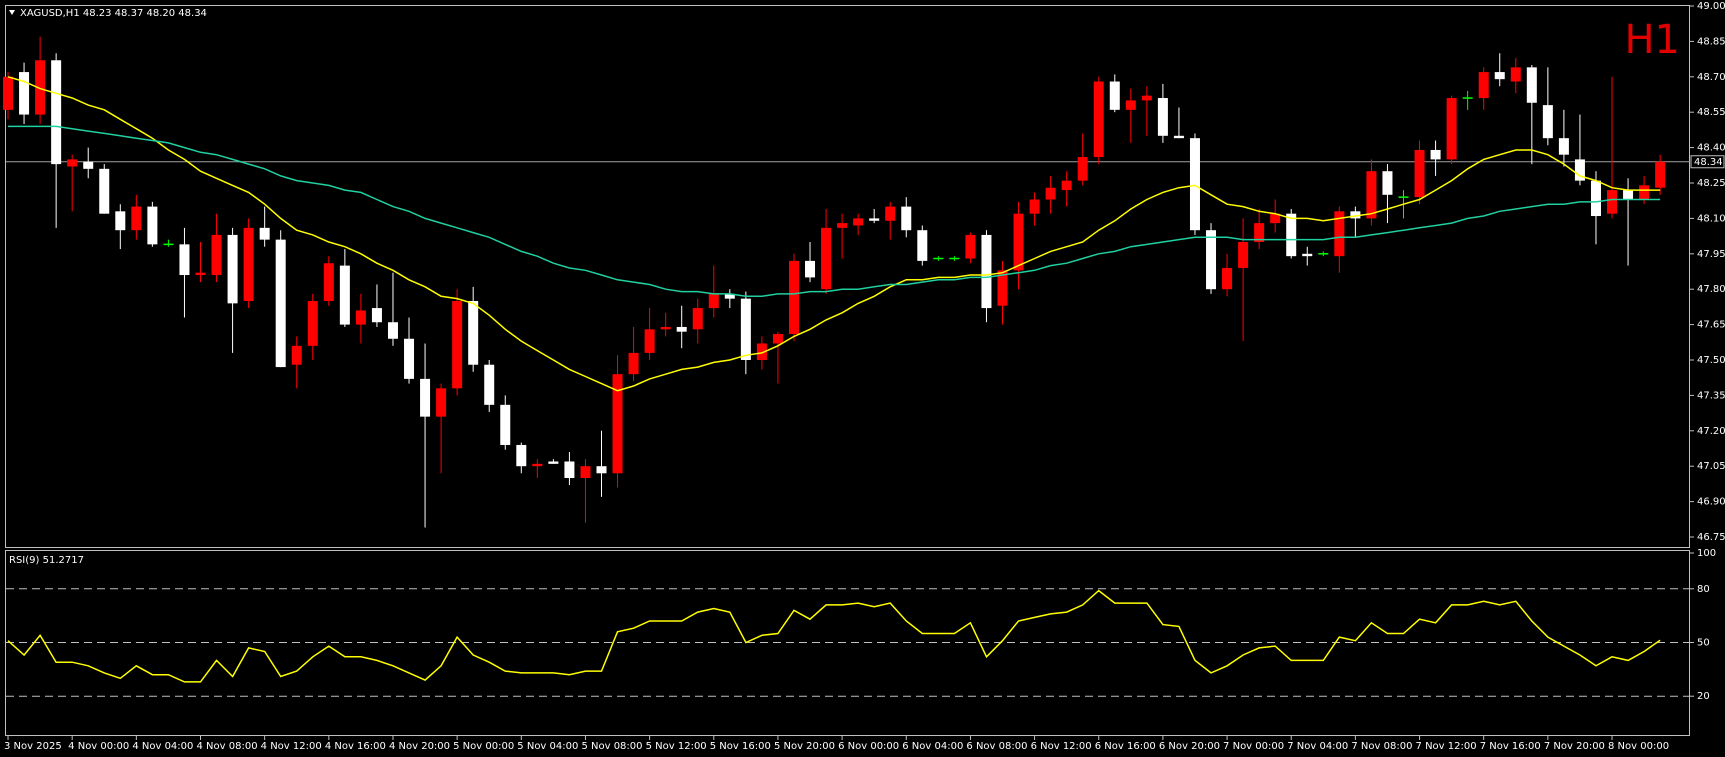 The width and height of the screenshot is (1725, 757). What do you see at coordinates (932, 746) in the screenshot?
I see `x-tick-label: 6 Nov 04:00` at bounding box center [932, 746].